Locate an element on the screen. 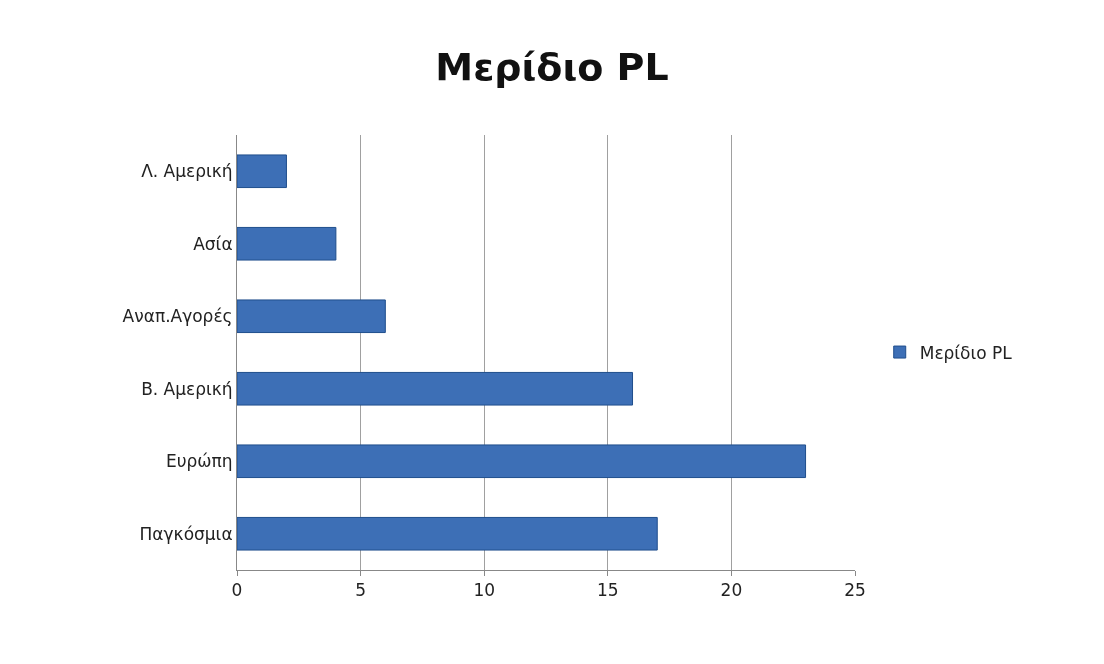  x-tick-label: 10 is located at coordinates (484, 590).